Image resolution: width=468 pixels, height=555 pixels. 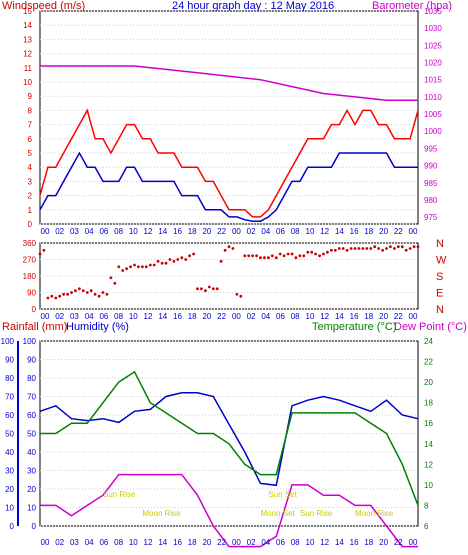 What do you see at coordinates (148, 542) in the screenshot?
I see `temp-hour-label: 12` at bounding box center [148, 542].